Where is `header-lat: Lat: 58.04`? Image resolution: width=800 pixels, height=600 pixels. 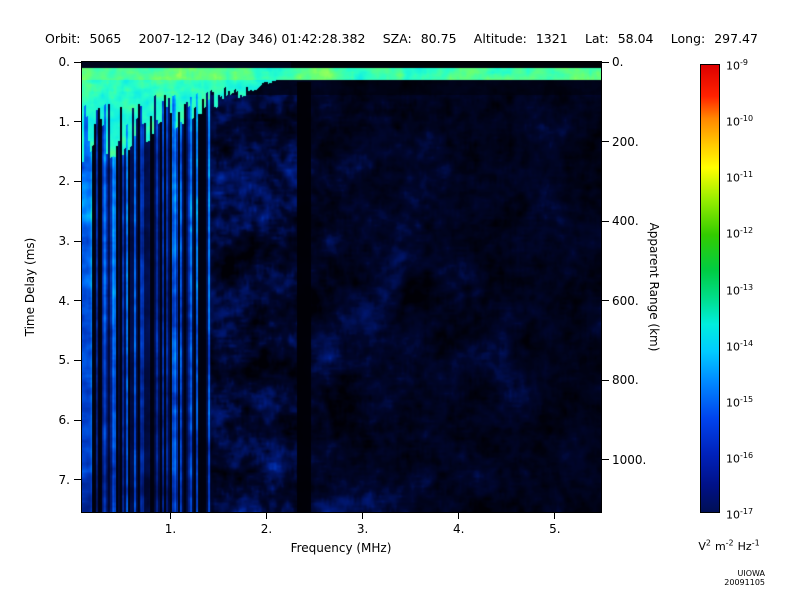 header-lat: Lat: 58.04 is located at coordinates (619, 38).